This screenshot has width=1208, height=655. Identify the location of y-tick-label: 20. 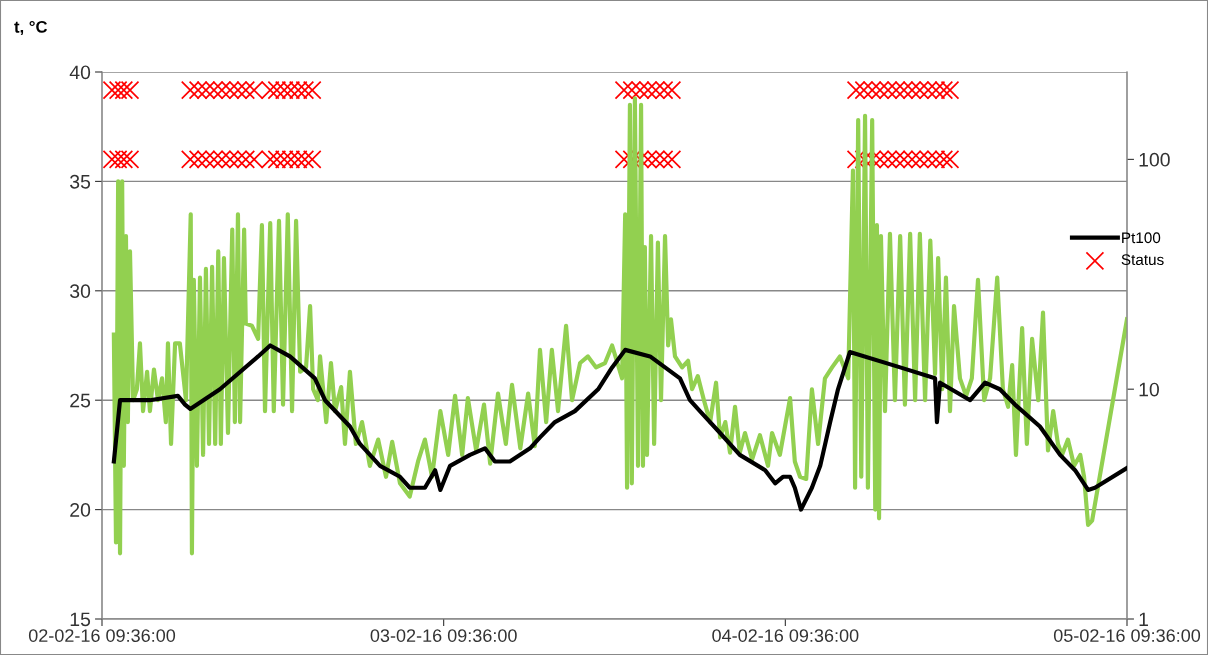
(80, 510).